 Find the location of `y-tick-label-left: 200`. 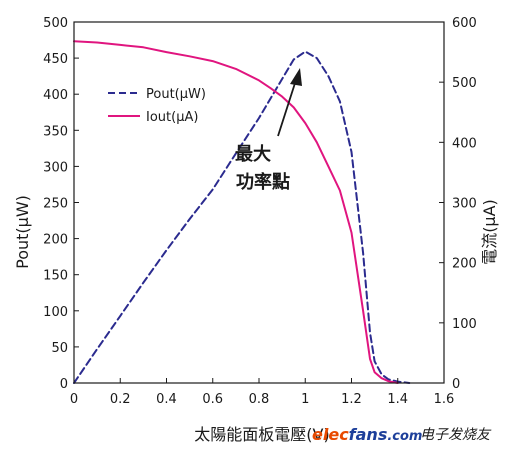

y-tick-label-left: 200 is located at coordinates (55, 240).